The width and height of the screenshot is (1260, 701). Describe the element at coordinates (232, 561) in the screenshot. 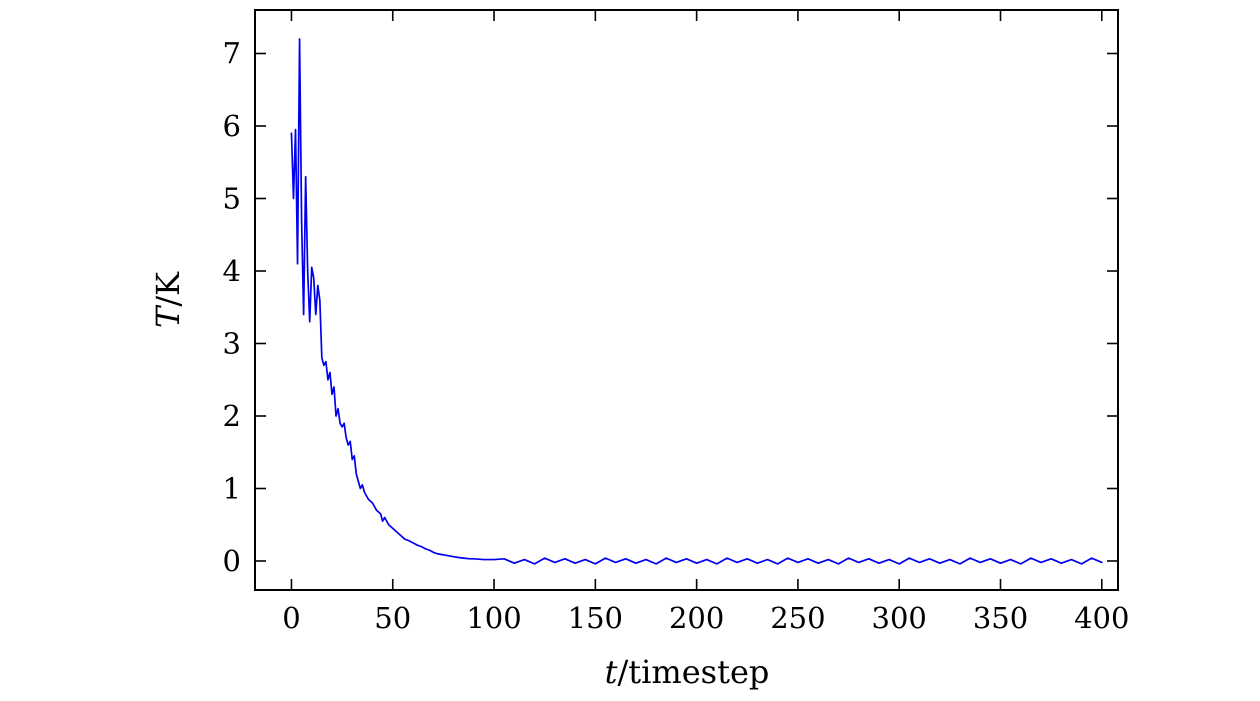

I see `y-tick-label: 0` at that location.